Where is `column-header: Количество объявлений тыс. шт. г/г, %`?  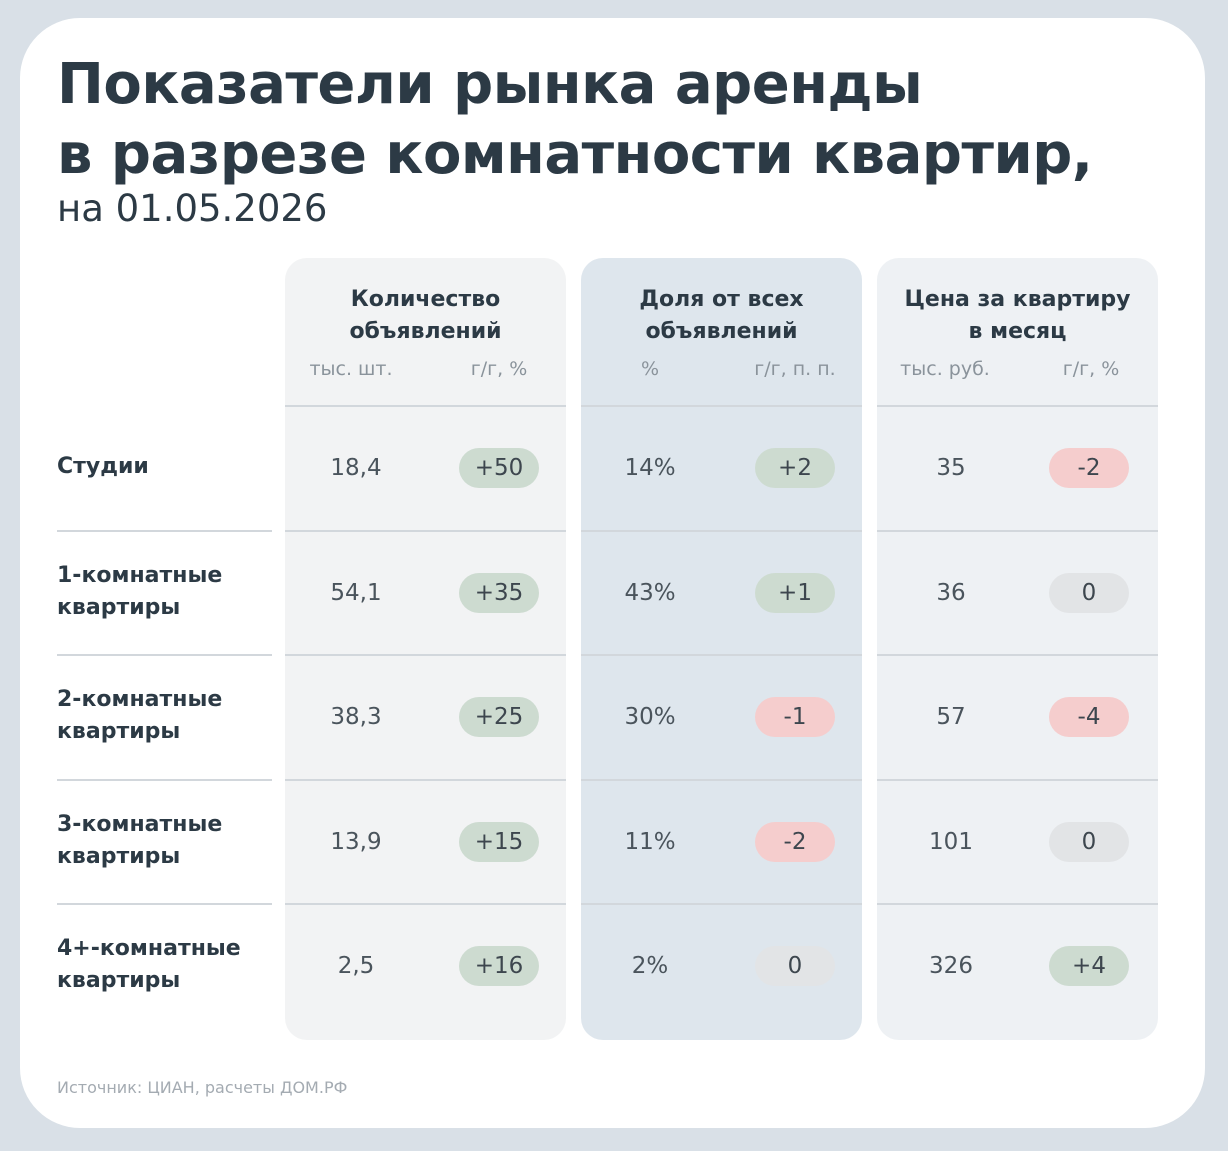
column-header: Количество объявлений тыс. шт. г/г, % is located at coordinates (425, 332).